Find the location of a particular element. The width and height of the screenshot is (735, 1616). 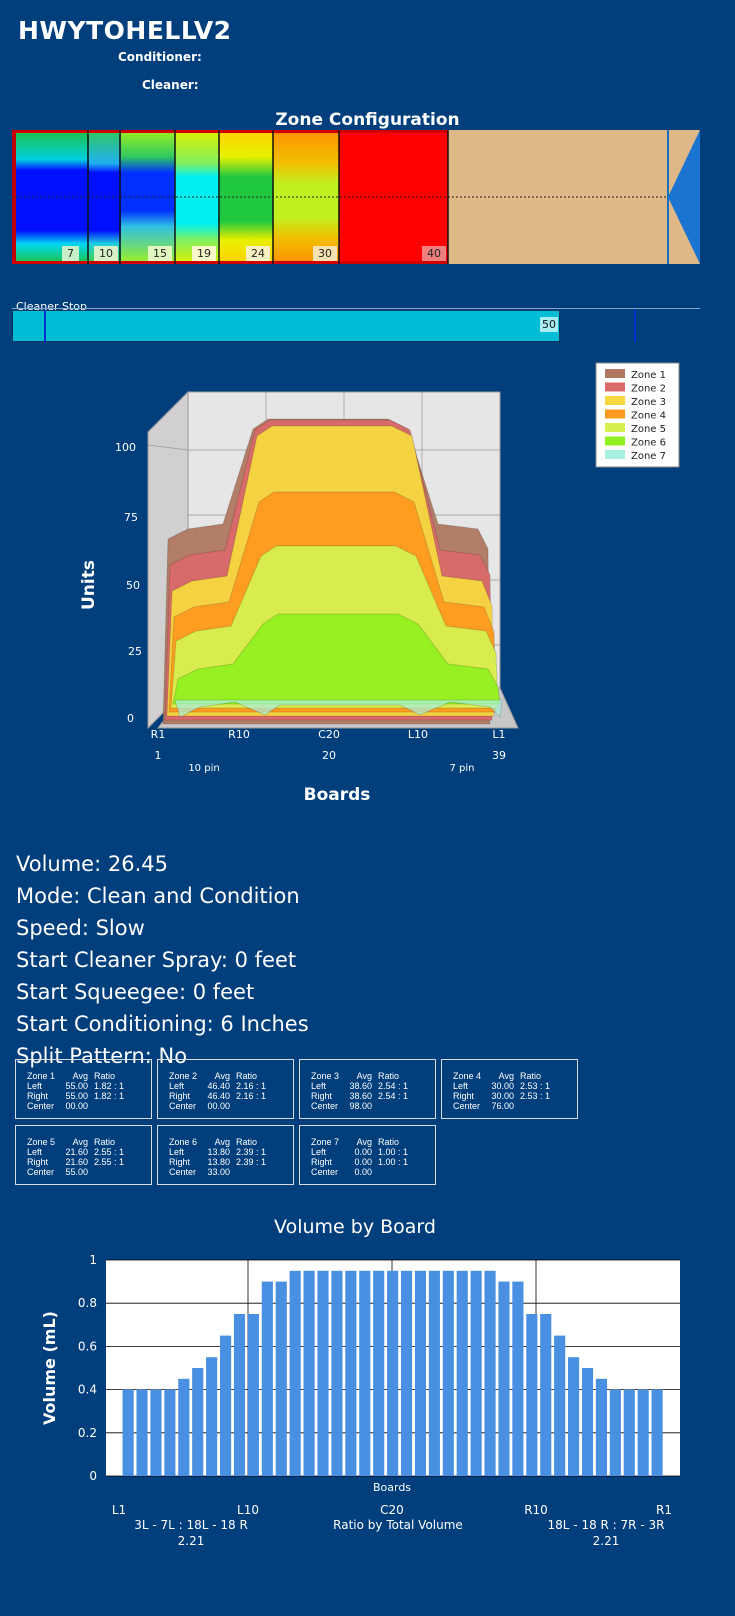

zone-summary-cell: 30.00 is located at coordinates (502, 1096).